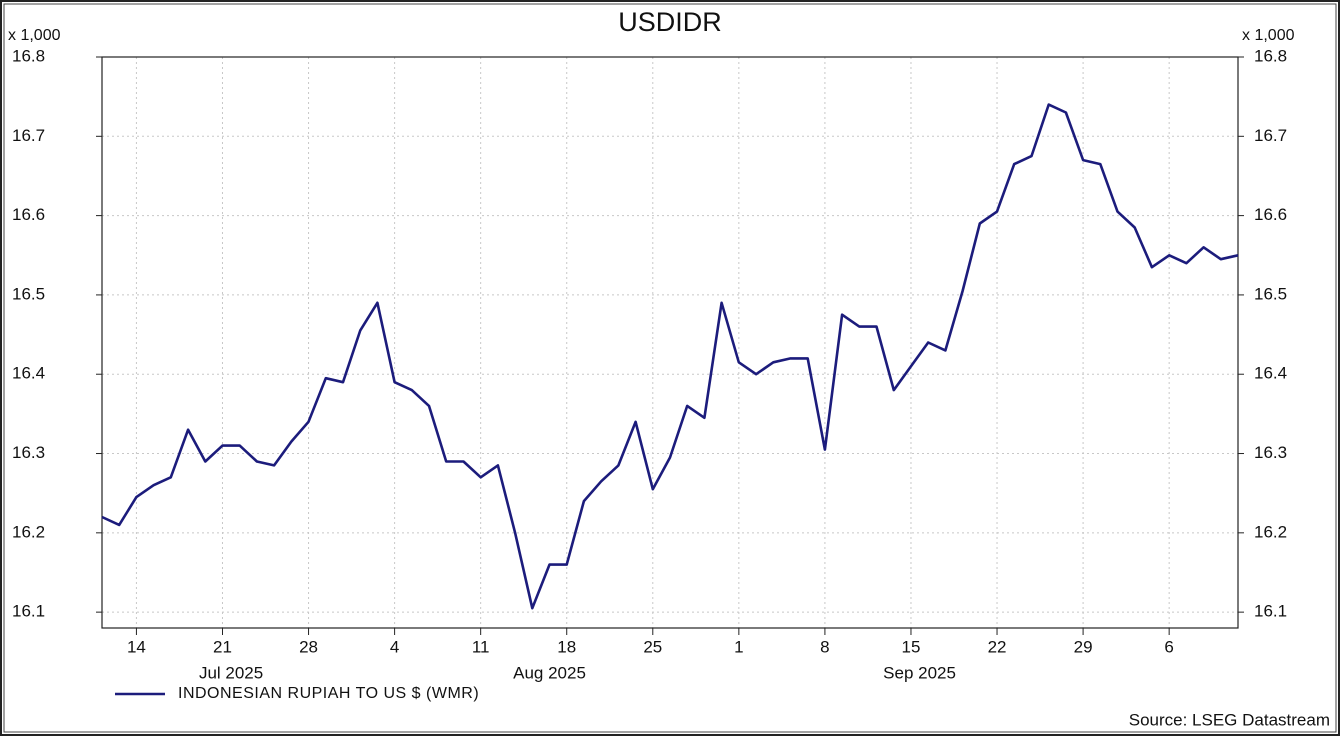 This screenshot has height=741, width=1340. Describe the element at coordinates (34, 35) in the screenshot. I see `y-unit-label: x 1,000` at that location.